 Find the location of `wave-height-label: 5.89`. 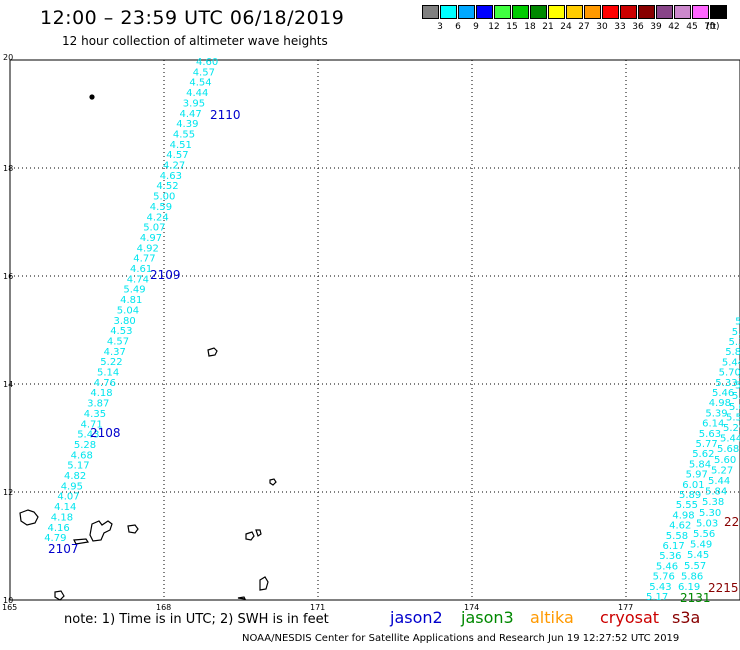

wave-height-label: 5.89 is located at coordinates (690, 495).